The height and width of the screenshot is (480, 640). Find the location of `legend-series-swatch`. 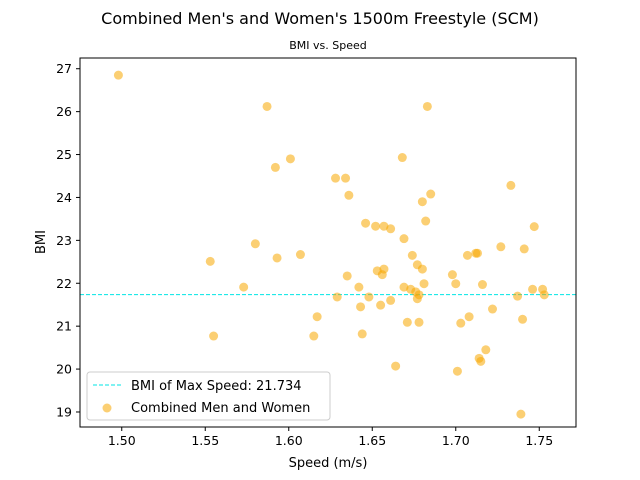

legend-series-swatch is located at coordinates (107, 408).